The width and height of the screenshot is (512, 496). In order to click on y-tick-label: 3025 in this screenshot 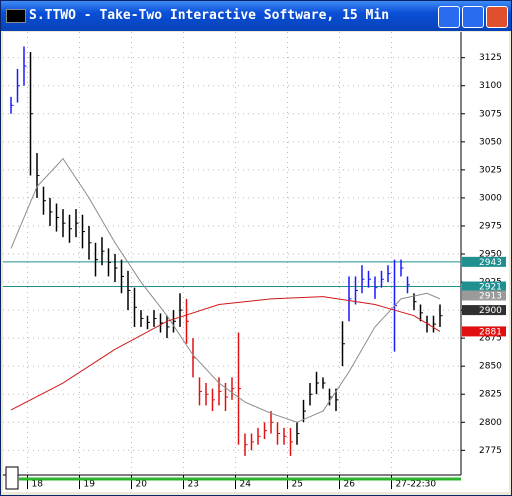, I will do `click(490, 170)`.